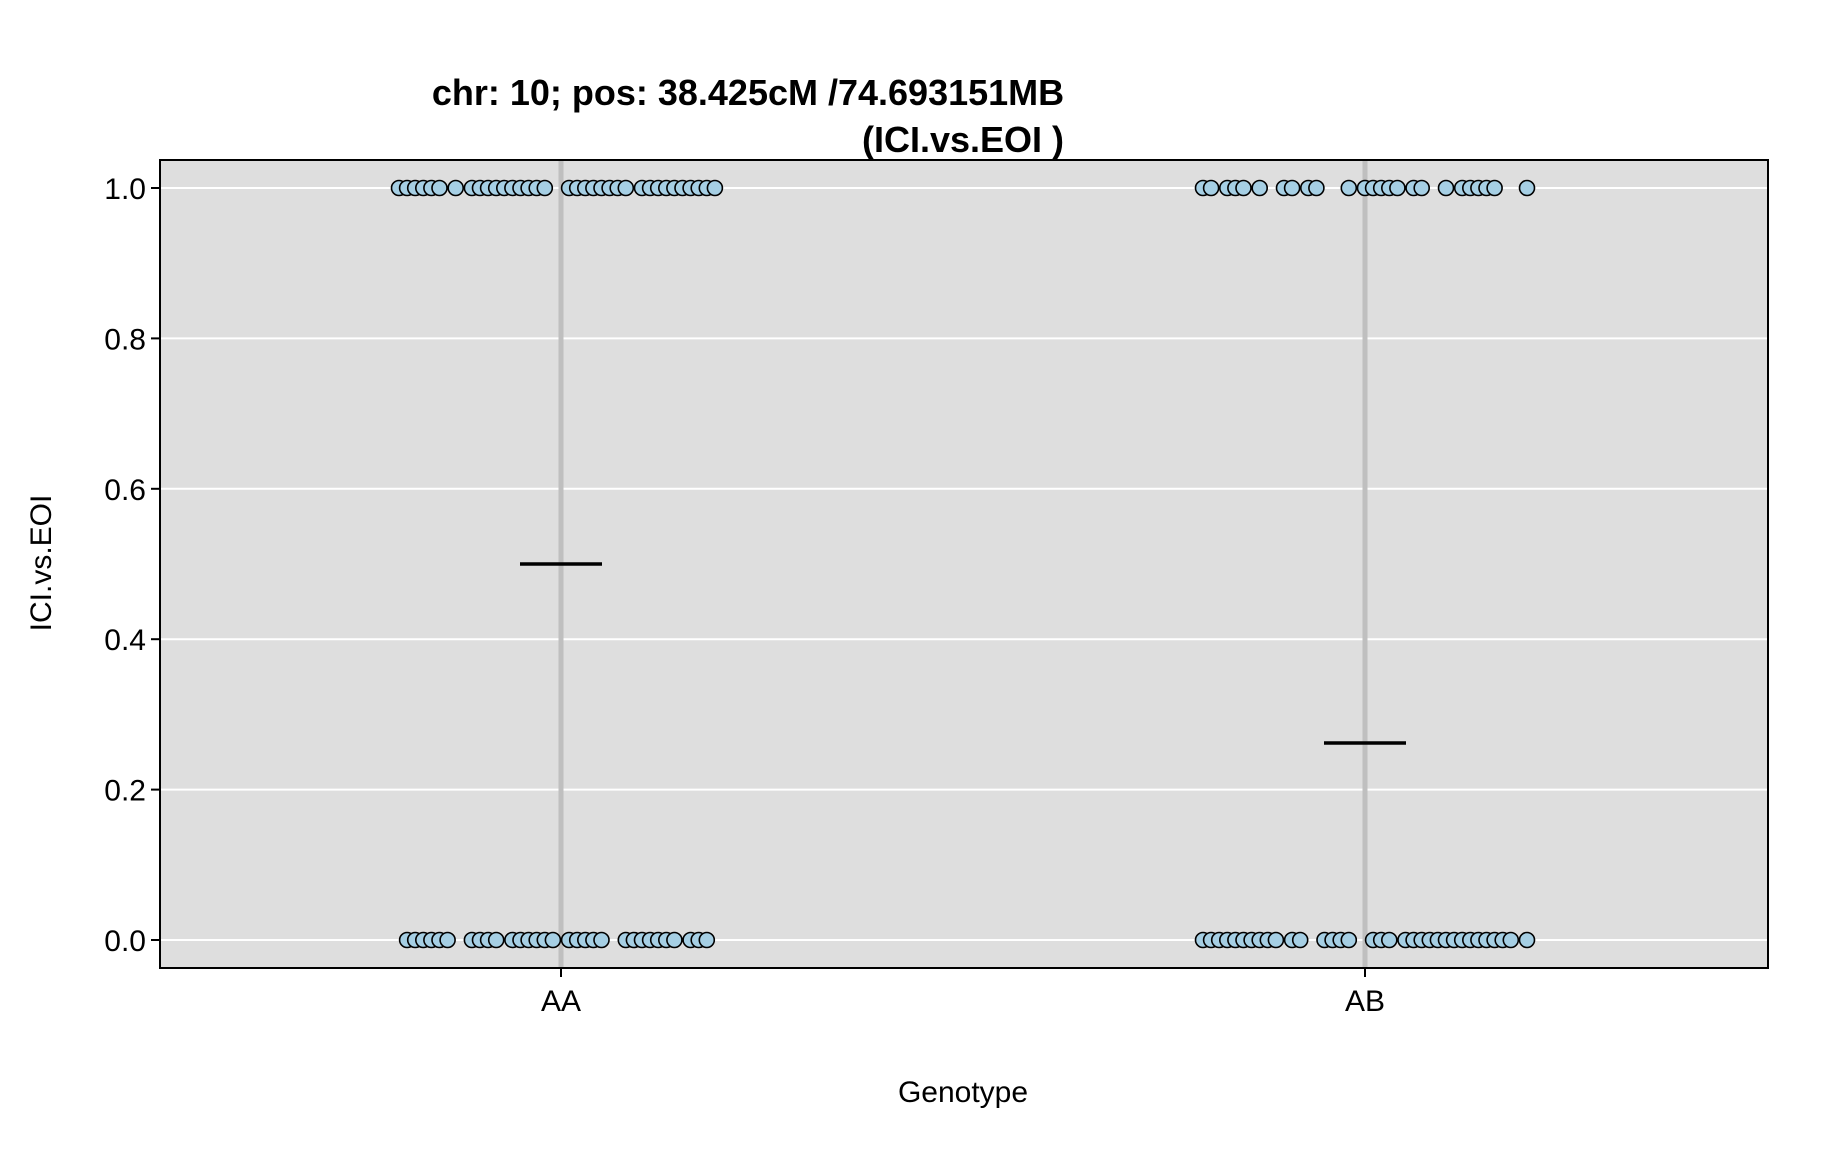  What do you see at coordinates (963, 653) in the screenshot?
I see `mean-markers` at bounding box center [963, 653].